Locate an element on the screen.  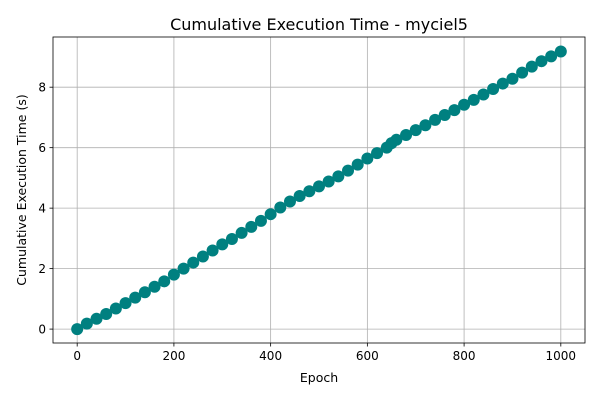
y-tick-label: 8 is located at coordinates (42, 87).